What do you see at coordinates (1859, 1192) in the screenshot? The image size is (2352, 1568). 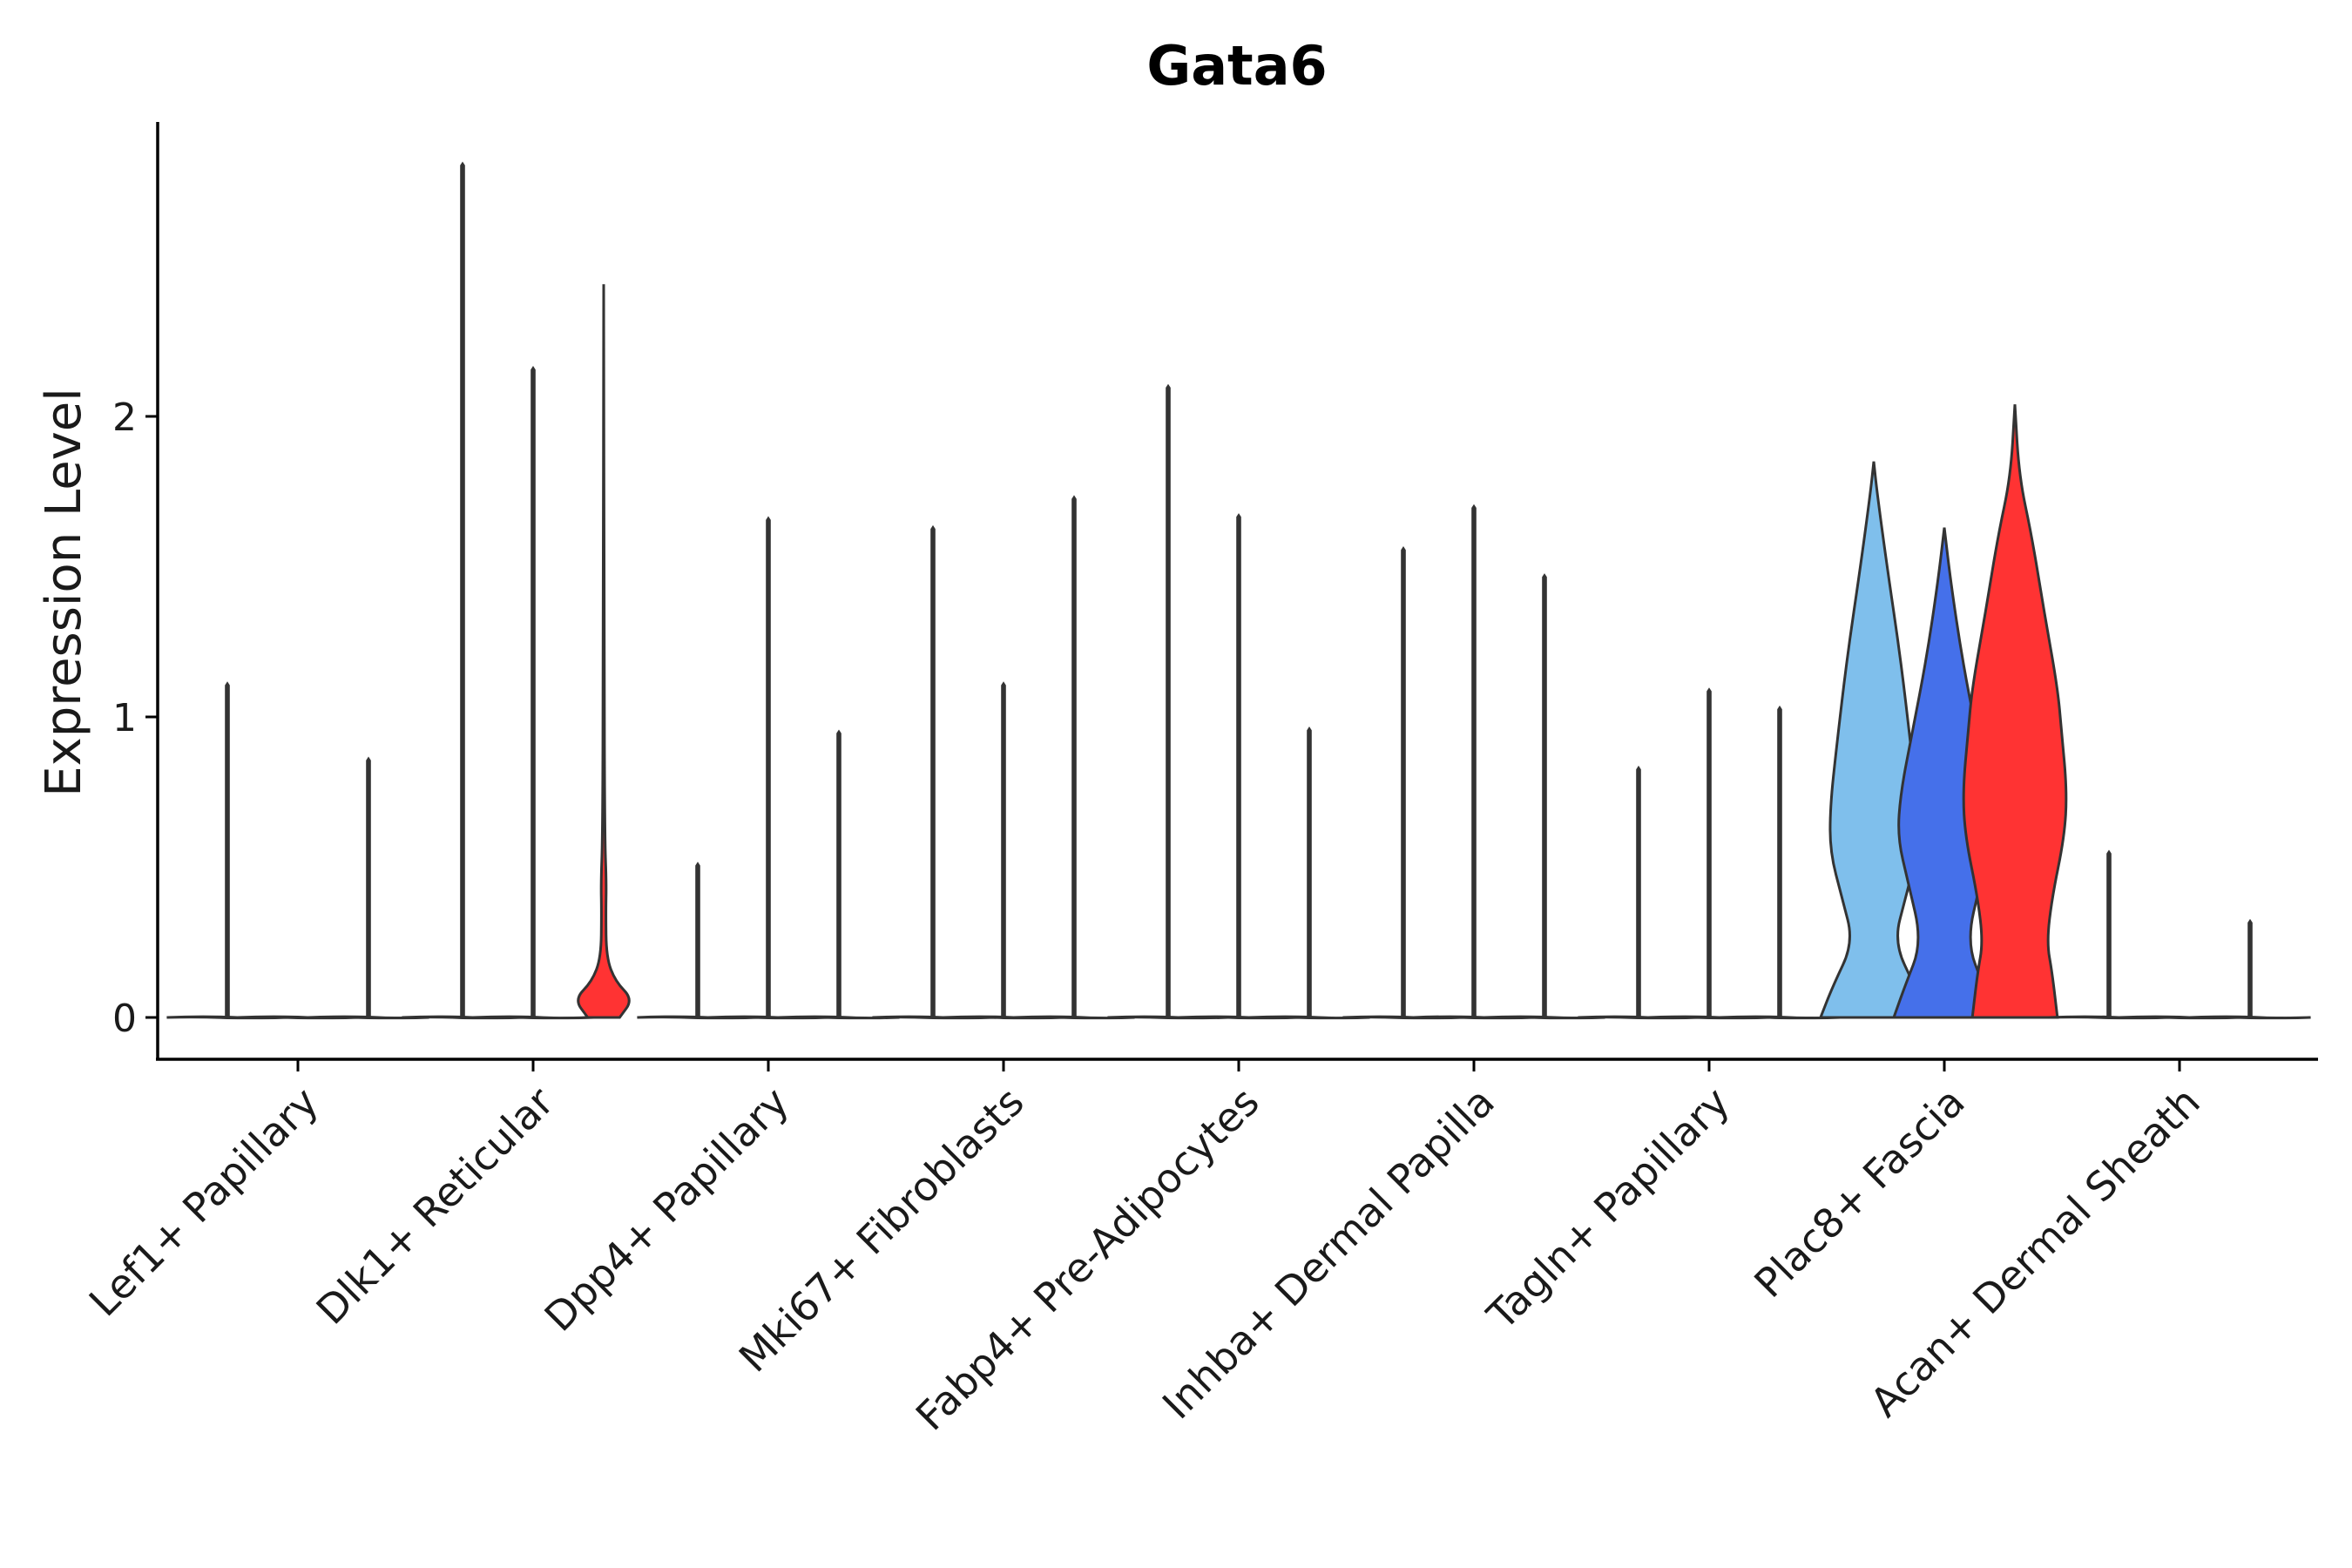 I see `x-tick-label: Plac8+ Fascia` at bounding box center [1859, 1192].